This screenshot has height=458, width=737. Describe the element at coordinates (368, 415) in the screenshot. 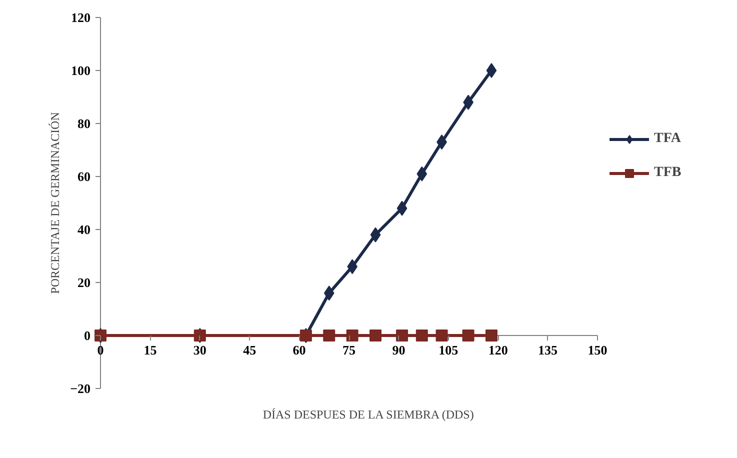

I see `x-axis-title: DÍAS DESPUES DE LA SIEMBRA (DDS)` at that location.